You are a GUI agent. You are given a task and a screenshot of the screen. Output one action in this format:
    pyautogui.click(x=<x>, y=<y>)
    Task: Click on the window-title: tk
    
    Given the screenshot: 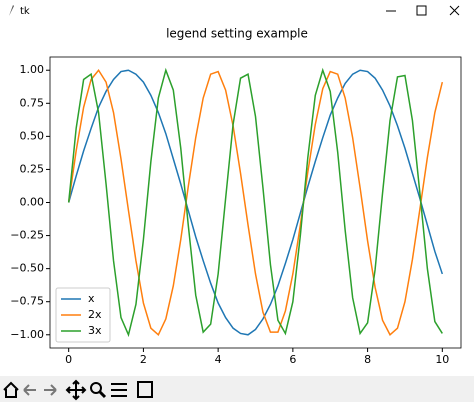 What is the action you would take?
    pyautogui.click(x=25, y=11)
    